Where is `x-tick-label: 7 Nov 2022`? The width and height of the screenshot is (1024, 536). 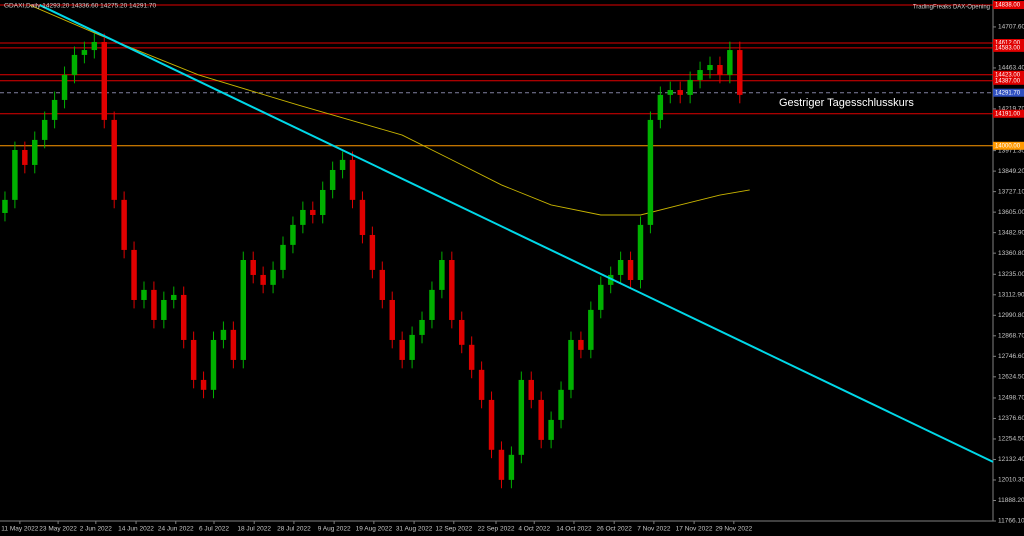 x-tick-label: 7 Nov 2022 is located at coordinates (654, 529).